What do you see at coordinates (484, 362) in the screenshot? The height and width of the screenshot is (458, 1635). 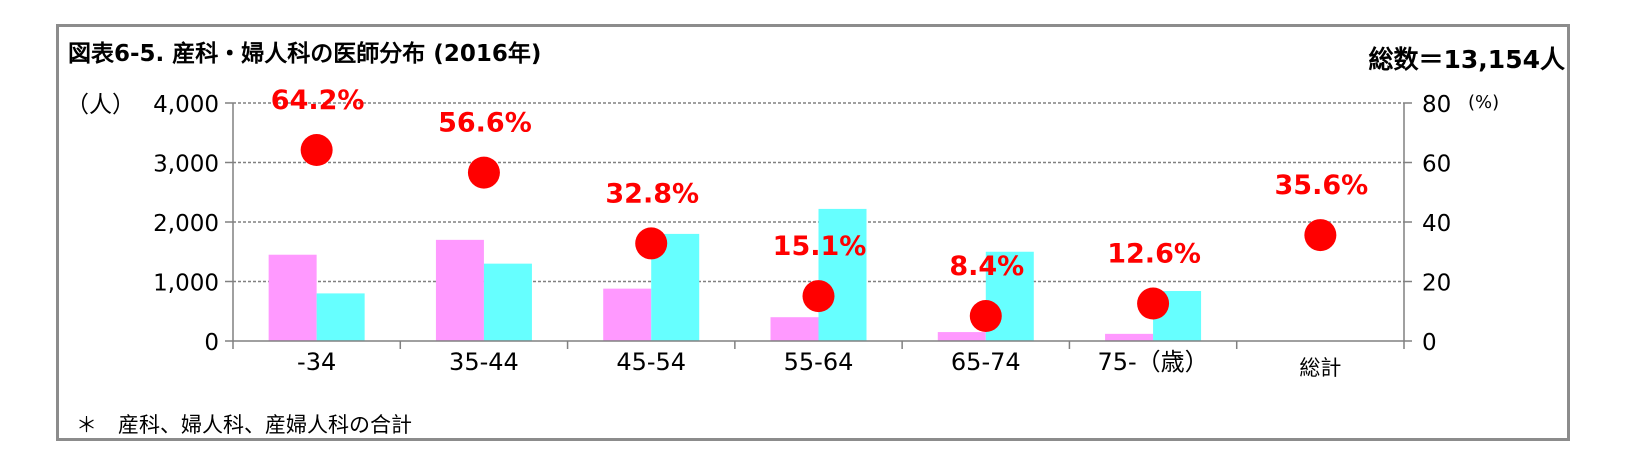 I see `x-category-label: 35-44` at bounding box center [484, 362].